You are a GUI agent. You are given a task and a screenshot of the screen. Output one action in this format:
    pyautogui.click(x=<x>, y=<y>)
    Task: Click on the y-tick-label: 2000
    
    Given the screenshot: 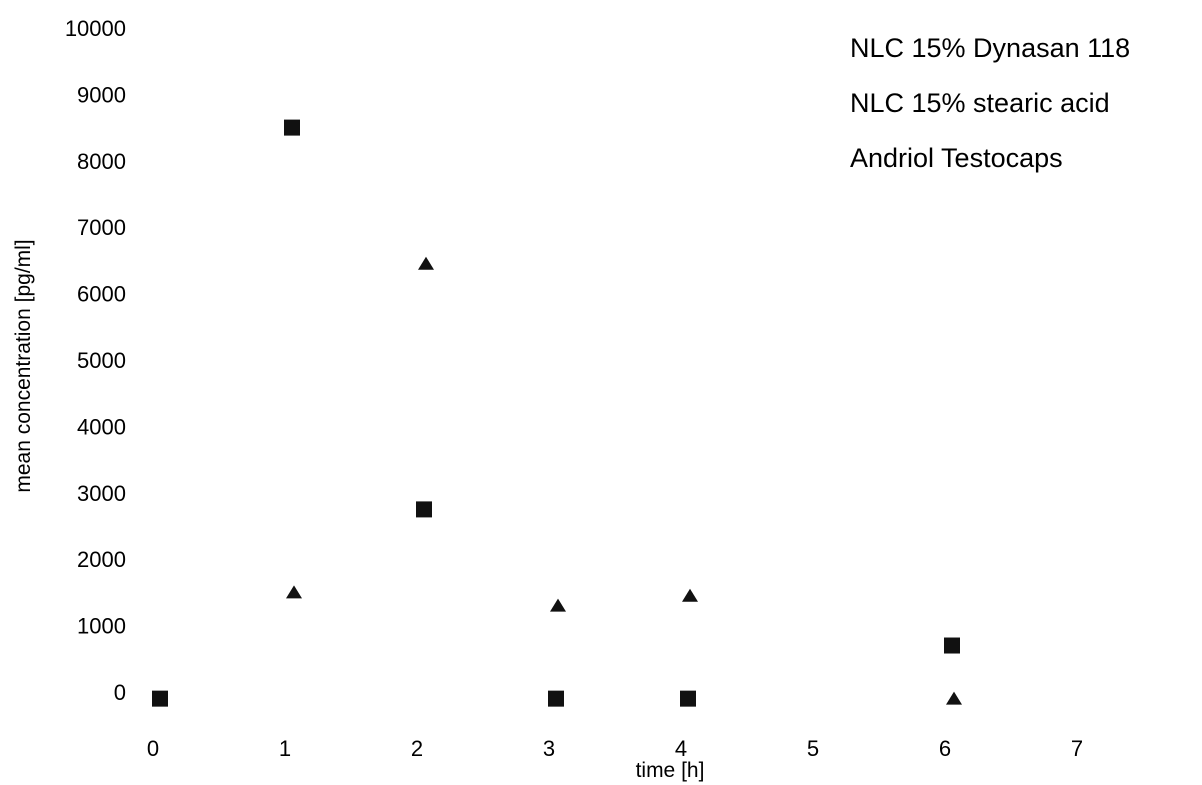 What is the action you would take?
    pyautogui.click(x=101, y=559)
    